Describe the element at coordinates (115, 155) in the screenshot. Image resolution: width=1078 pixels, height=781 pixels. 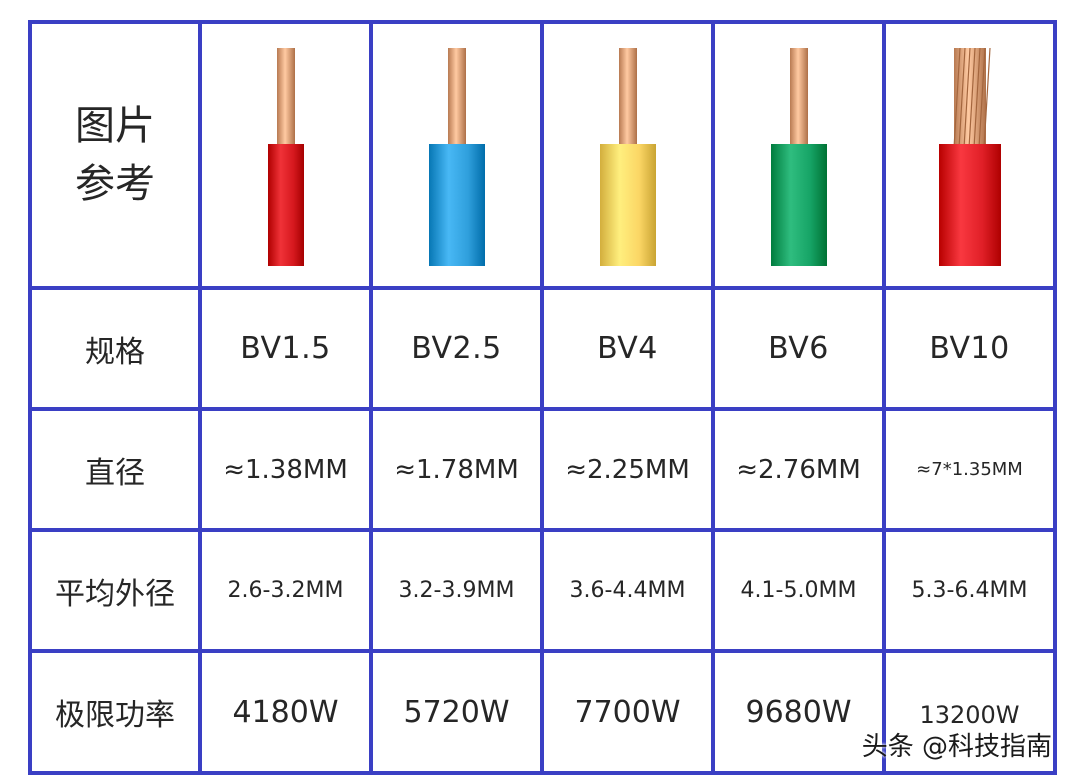
I see `image-ref-header: 图片 参考` at that location.